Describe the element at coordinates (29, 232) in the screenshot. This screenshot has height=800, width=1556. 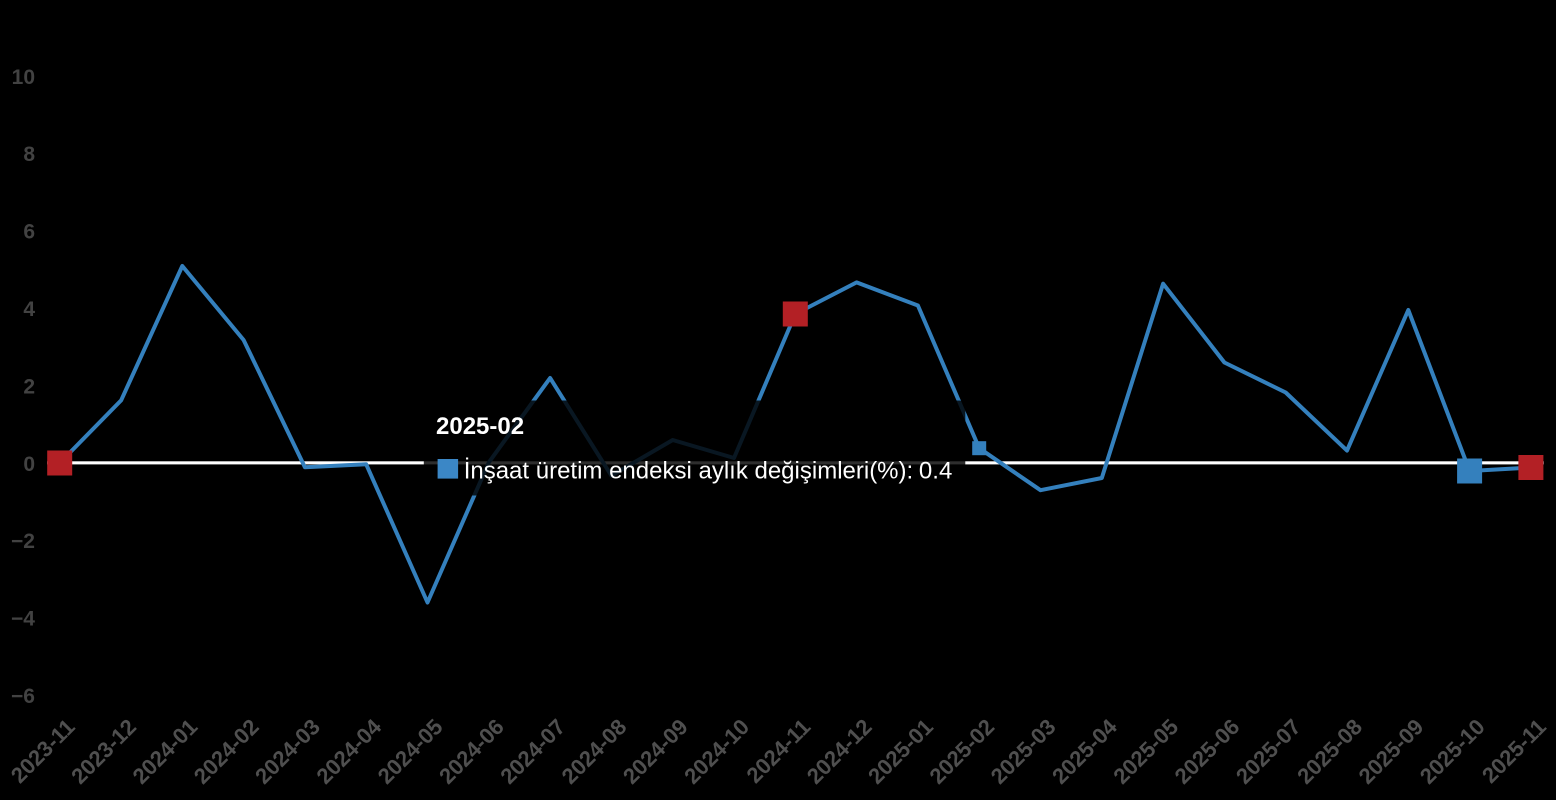
I see `svg-text: 6` at that location.